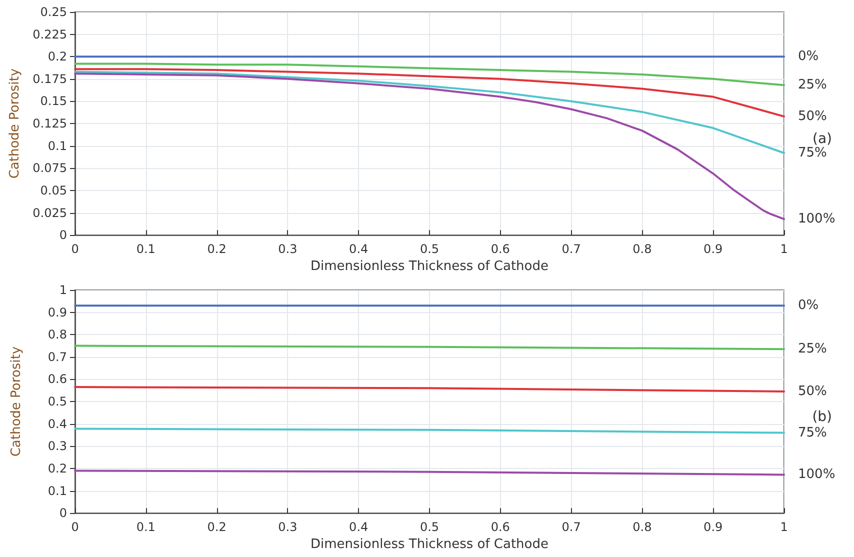  What do you see at coordinates (822, 139) in the screenshot?
I see `text: (a)` at bounding box center [822, 139].